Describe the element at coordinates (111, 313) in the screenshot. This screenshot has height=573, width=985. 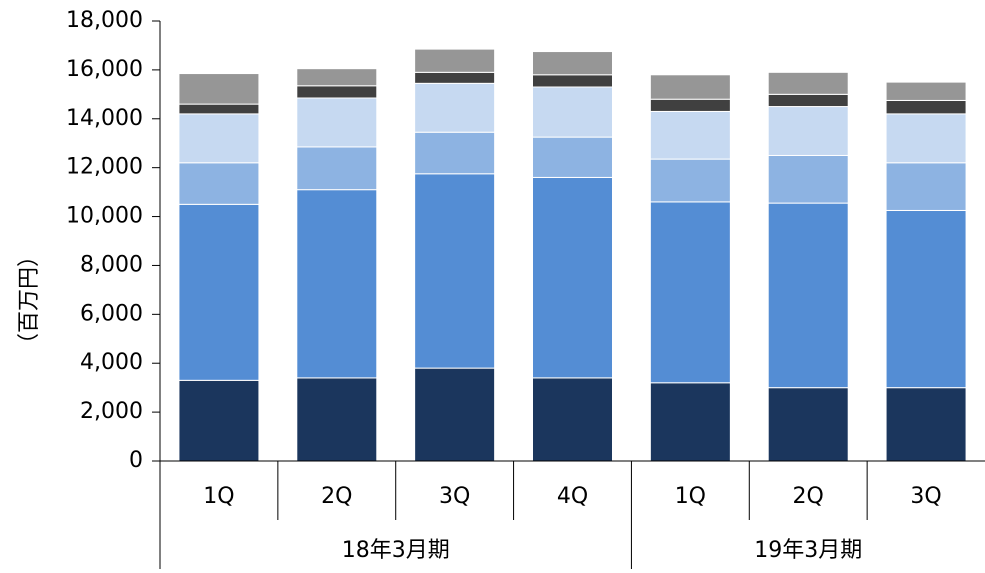
I see `y-tick-label: 6,000` at that location.